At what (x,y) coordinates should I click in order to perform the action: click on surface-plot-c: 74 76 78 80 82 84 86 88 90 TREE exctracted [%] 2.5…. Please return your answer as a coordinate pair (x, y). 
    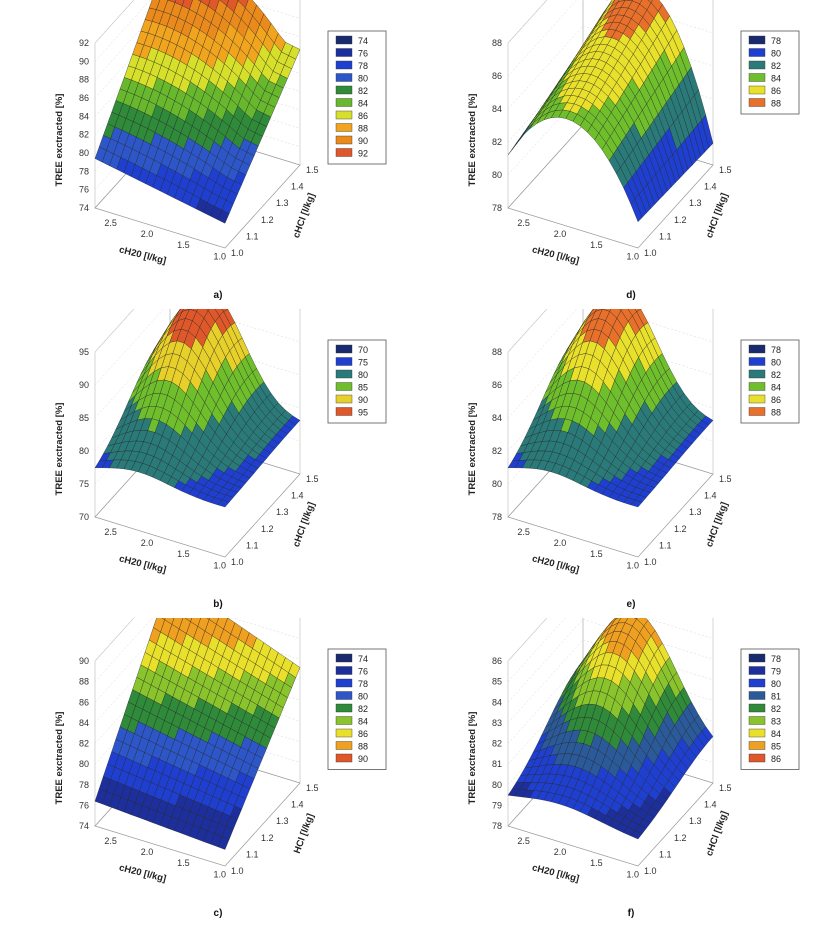
    Looking at the image, I should click on (220, 768).